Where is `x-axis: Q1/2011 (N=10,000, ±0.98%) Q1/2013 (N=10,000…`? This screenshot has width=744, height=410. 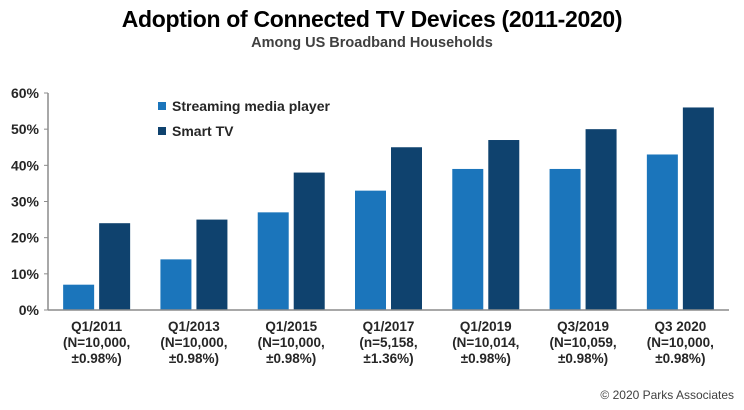 x-axis: Q1/2011 (N=10,000, ±0.98%) Q1/2013 (N=10,000… is located at coordinates (388, 337).